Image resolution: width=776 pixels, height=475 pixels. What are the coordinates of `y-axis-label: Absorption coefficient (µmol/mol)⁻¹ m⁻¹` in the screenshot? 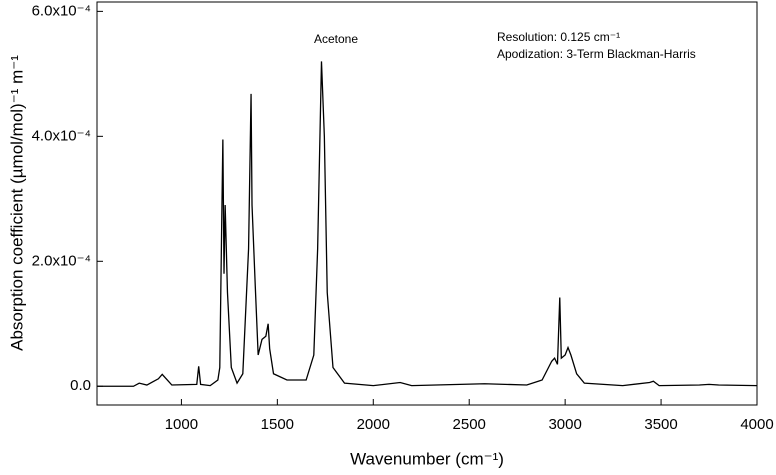 It's located at (16, 203).